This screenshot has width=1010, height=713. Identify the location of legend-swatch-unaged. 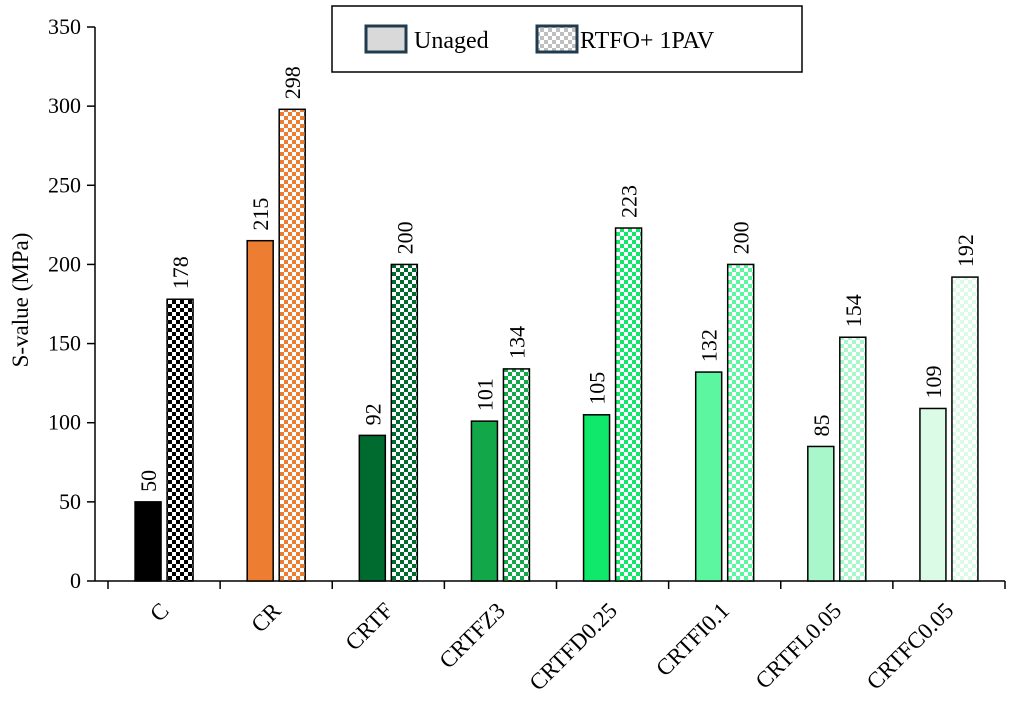
(386, 39).